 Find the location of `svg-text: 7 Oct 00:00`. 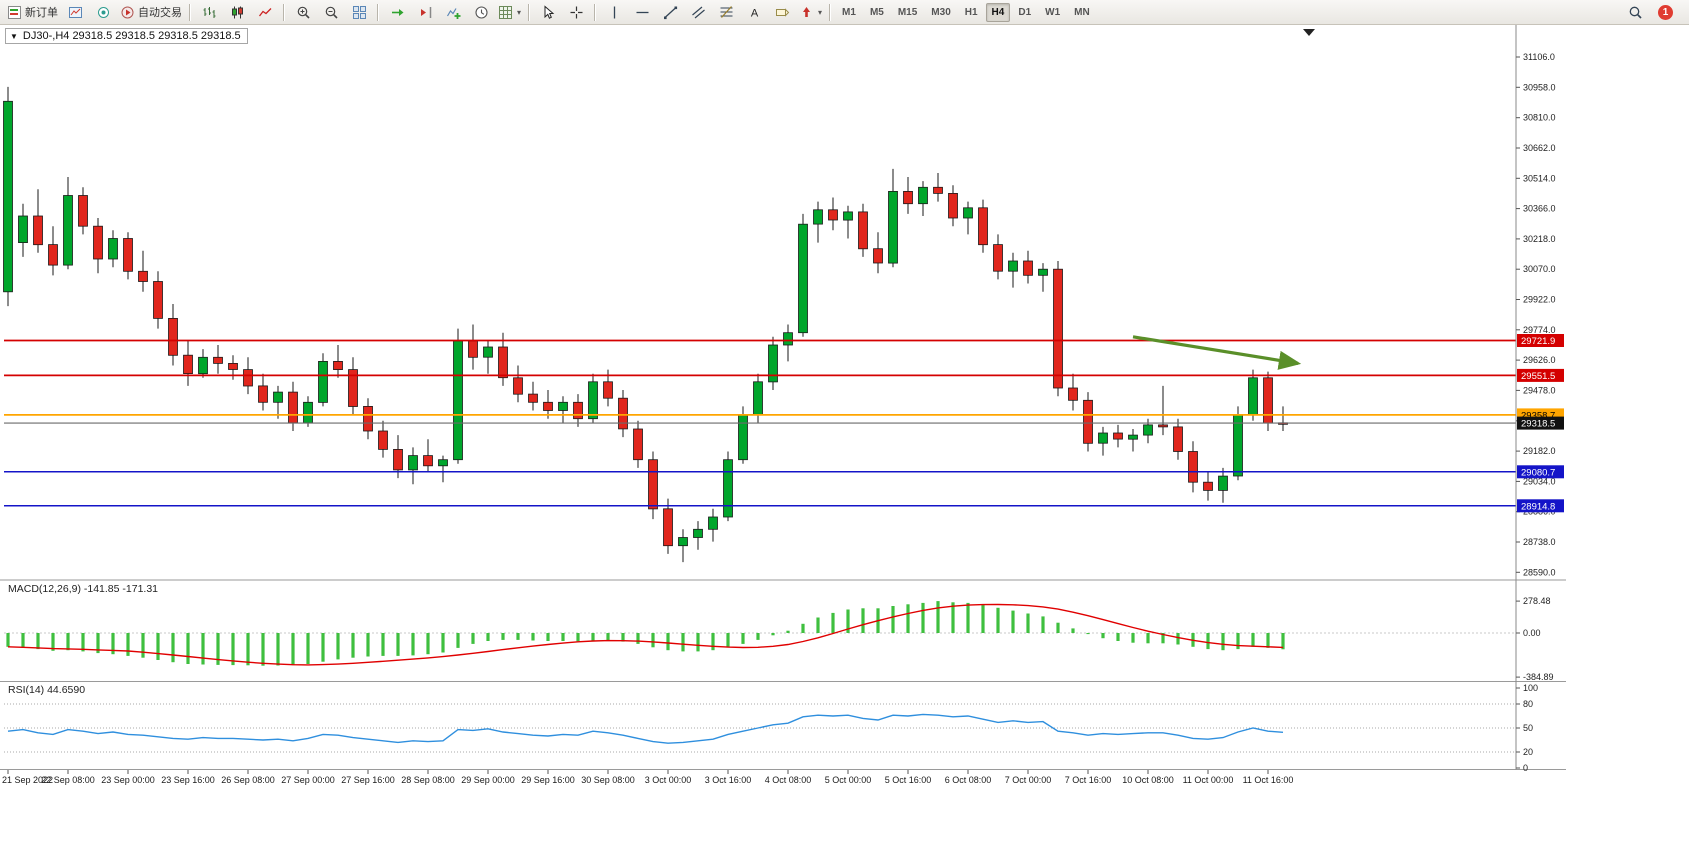

svg-text: 7 Oct 00:00 is located at coordinates (1028, 780).